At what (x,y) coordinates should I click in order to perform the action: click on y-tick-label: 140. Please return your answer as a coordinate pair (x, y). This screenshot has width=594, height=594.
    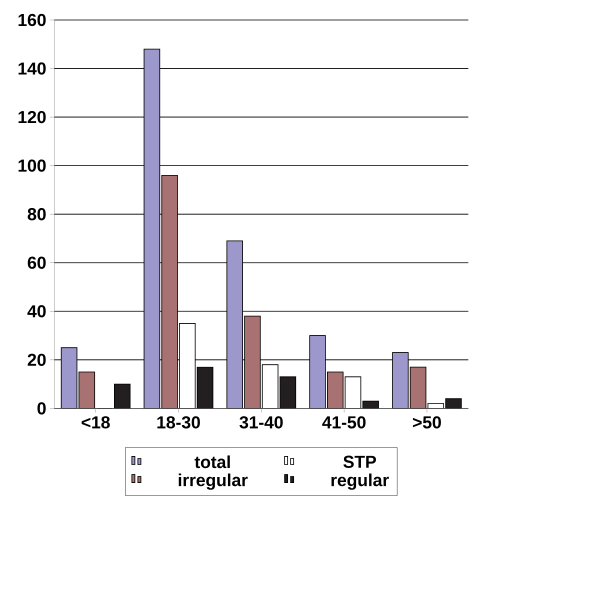
    Looking at the image, I should click on (32, 68).